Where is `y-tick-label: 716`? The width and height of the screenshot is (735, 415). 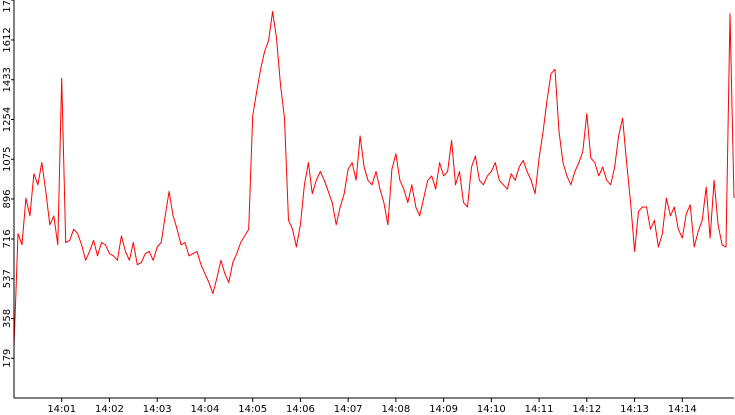 y-tick-label: 716 is located at coordinates (7, 238).